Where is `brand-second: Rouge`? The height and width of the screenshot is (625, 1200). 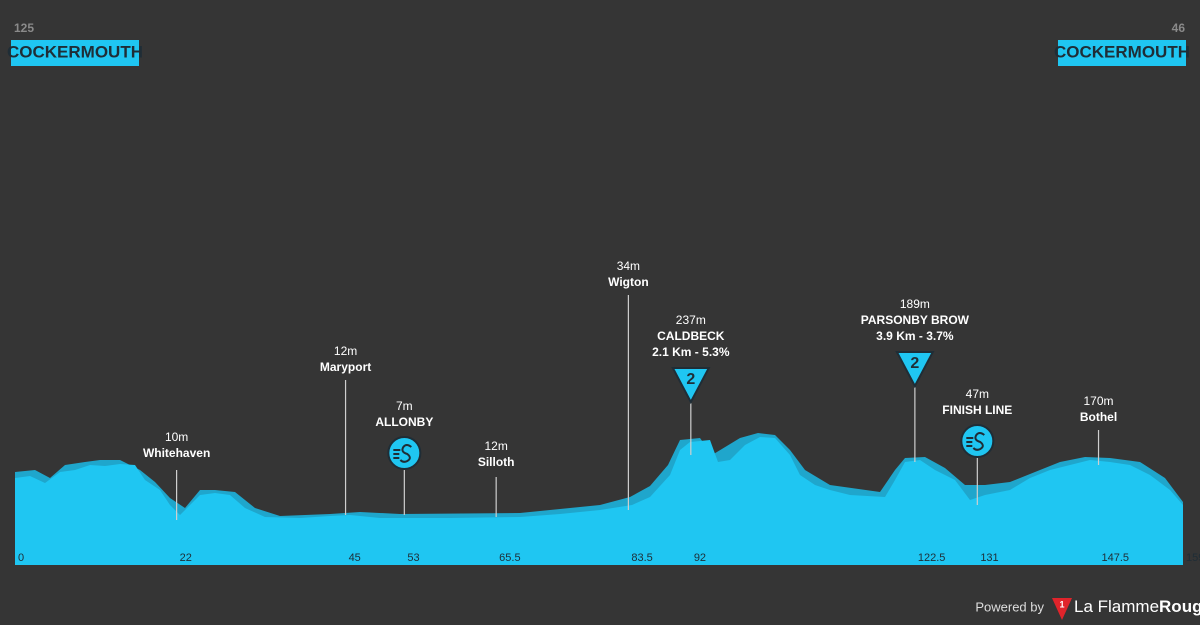 brand-second: Rouge is located at coordinates (1179, 606).